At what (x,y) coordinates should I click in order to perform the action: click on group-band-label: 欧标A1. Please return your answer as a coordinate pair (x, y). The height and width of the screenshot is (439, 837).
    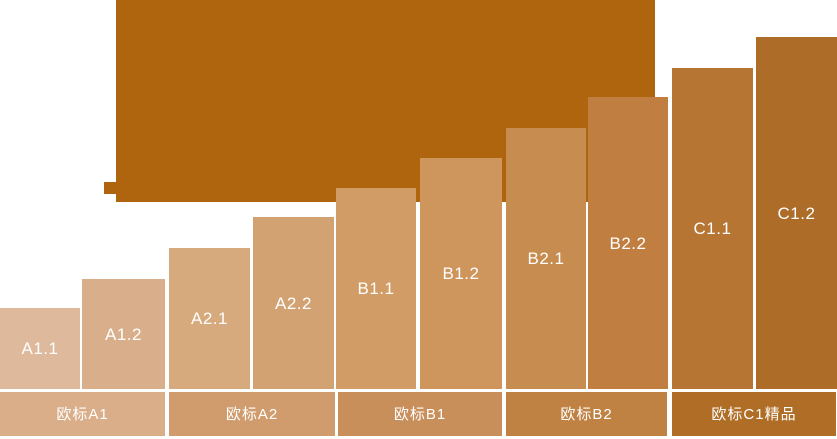
    Looking at the image, I should click on (82, 414).